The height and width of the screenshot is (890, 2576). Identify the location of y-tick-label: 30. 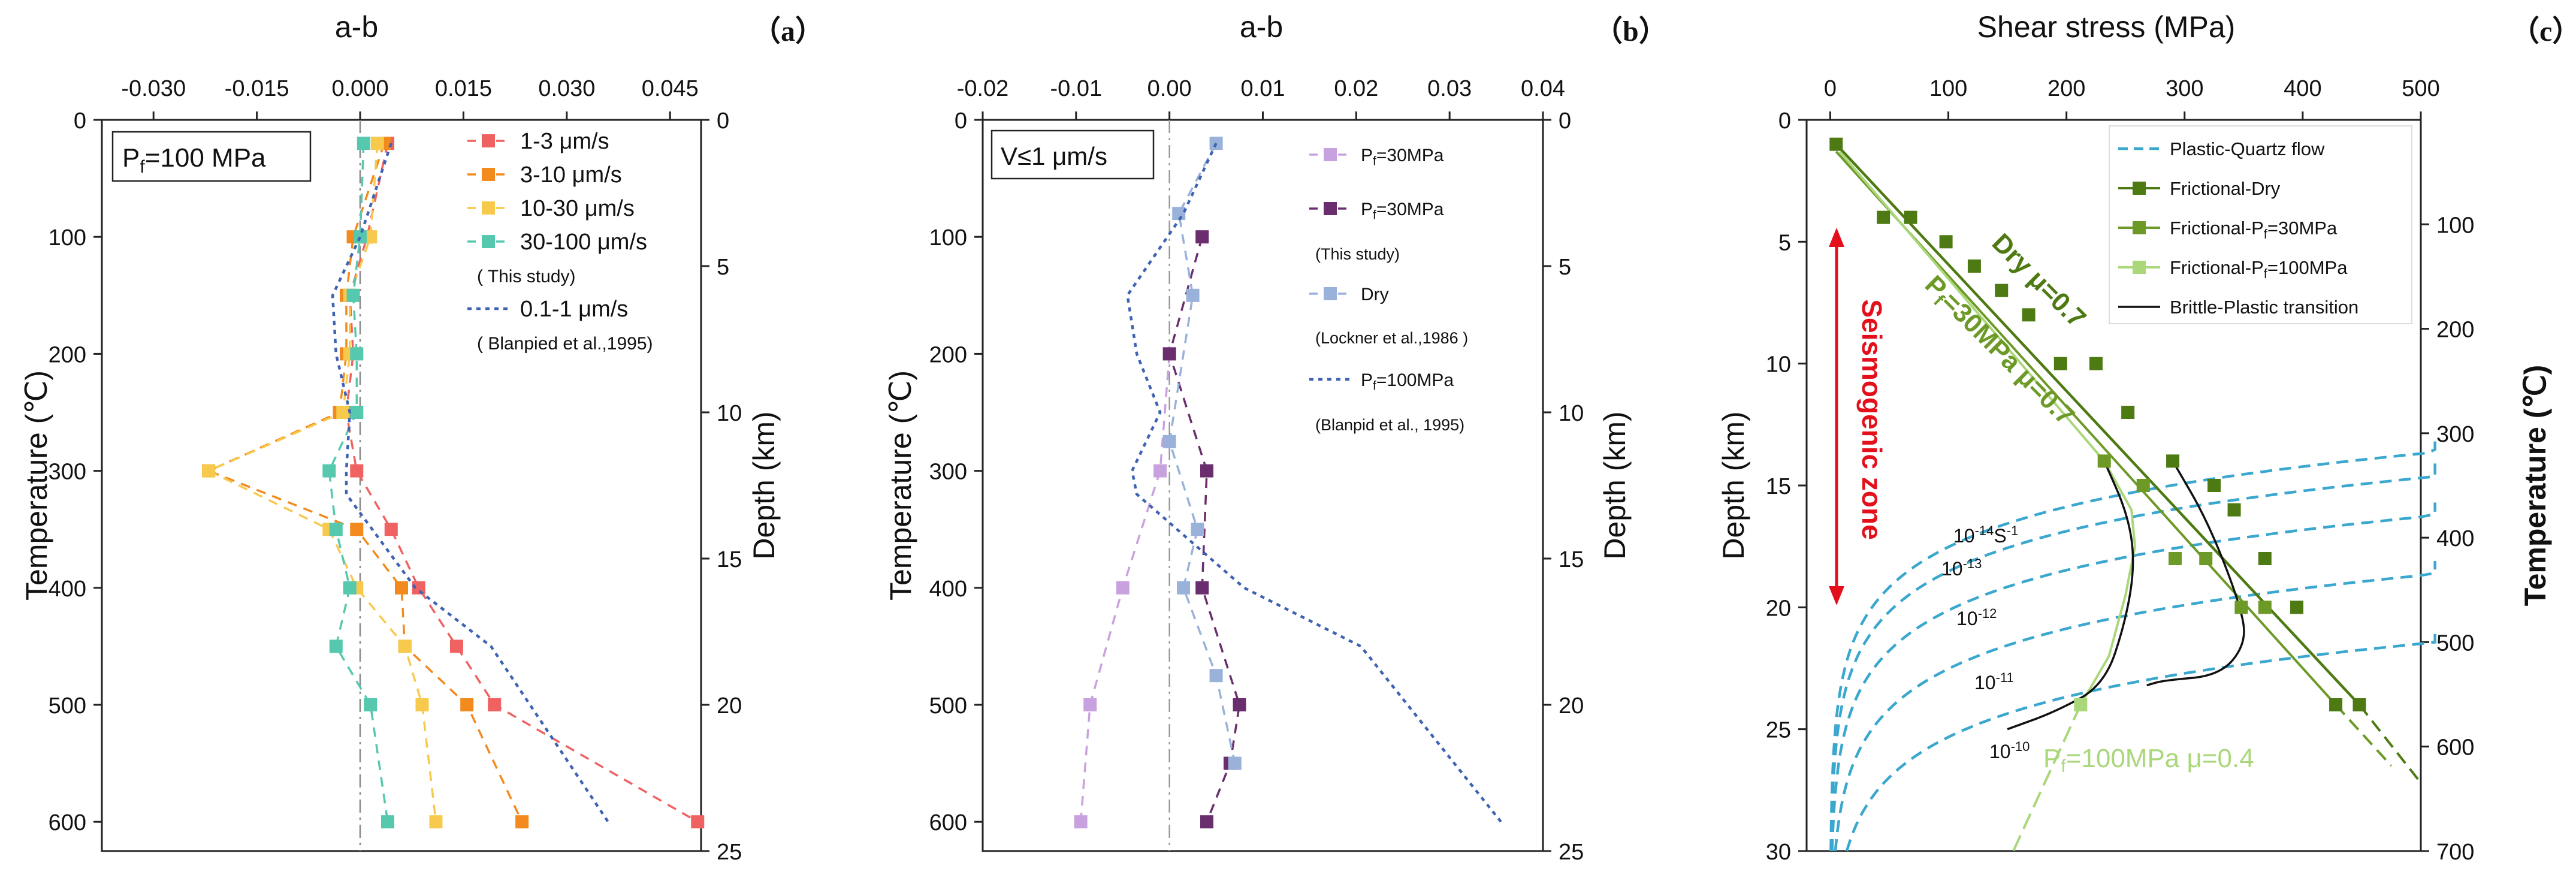
(1779, 853).